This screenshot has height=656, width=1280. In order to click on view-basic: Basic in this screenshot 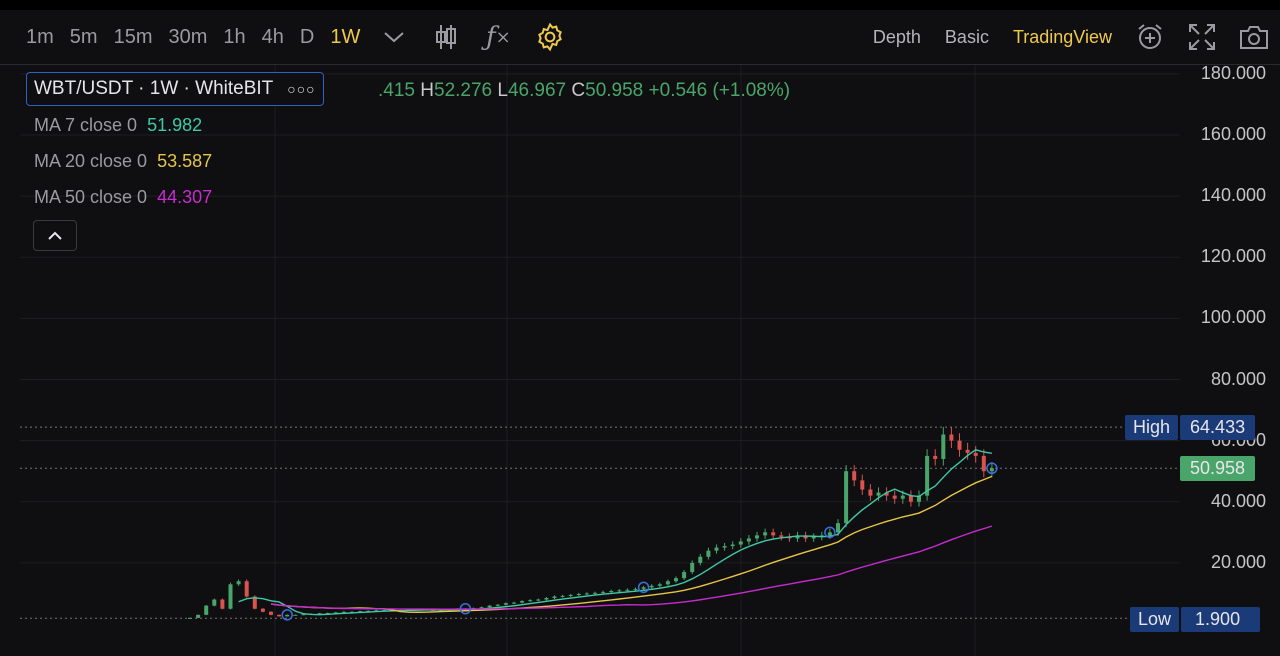, I will do `click(966, 36)`.